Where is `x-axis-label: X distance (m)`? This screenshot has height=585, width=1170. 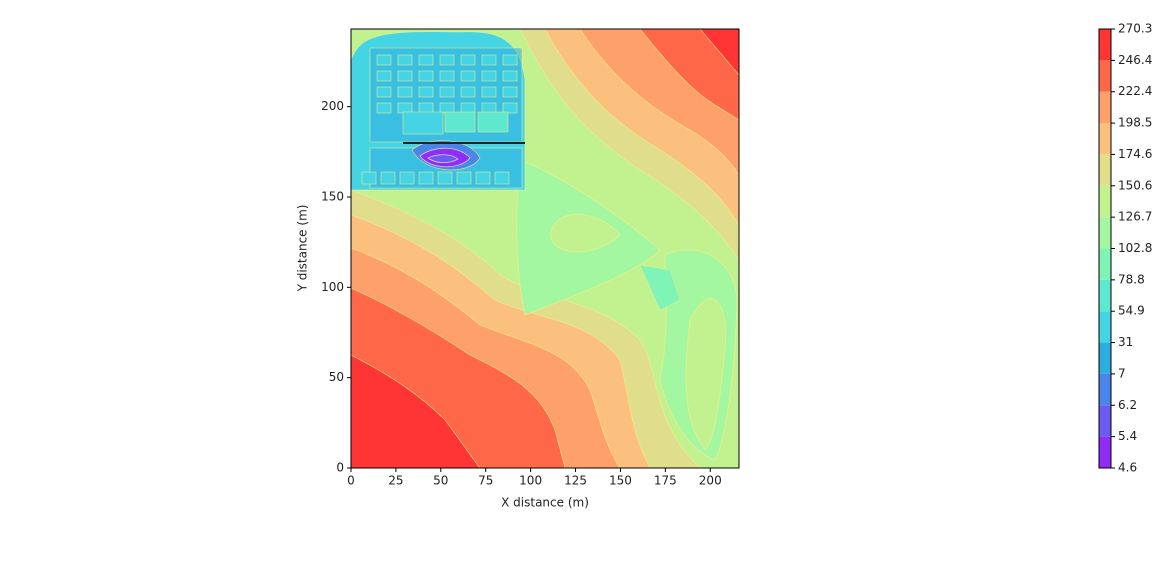
x-axis-label: X distance (m) is located at coordinates (545, 503).